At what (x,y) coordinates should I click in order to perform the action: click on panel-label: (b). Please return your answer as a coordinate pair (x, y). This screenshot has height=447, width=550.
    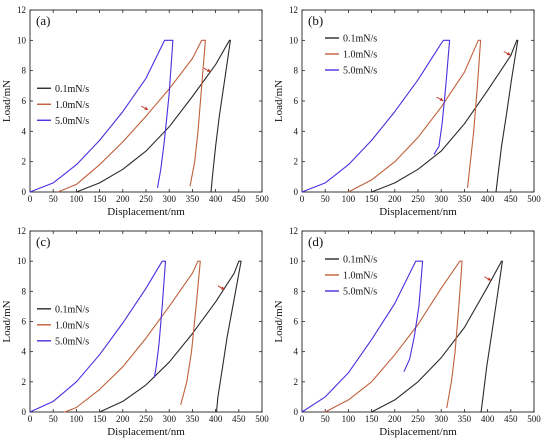
    Looking at the image, I should click on (315, 20).